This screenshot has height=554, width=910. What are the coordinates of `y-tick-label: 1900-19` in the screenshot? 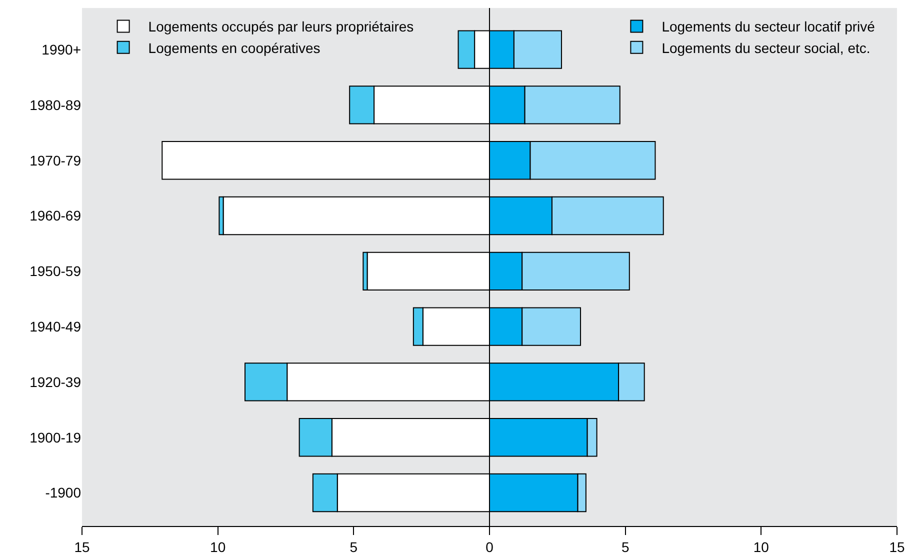 It's located at (56, 437).